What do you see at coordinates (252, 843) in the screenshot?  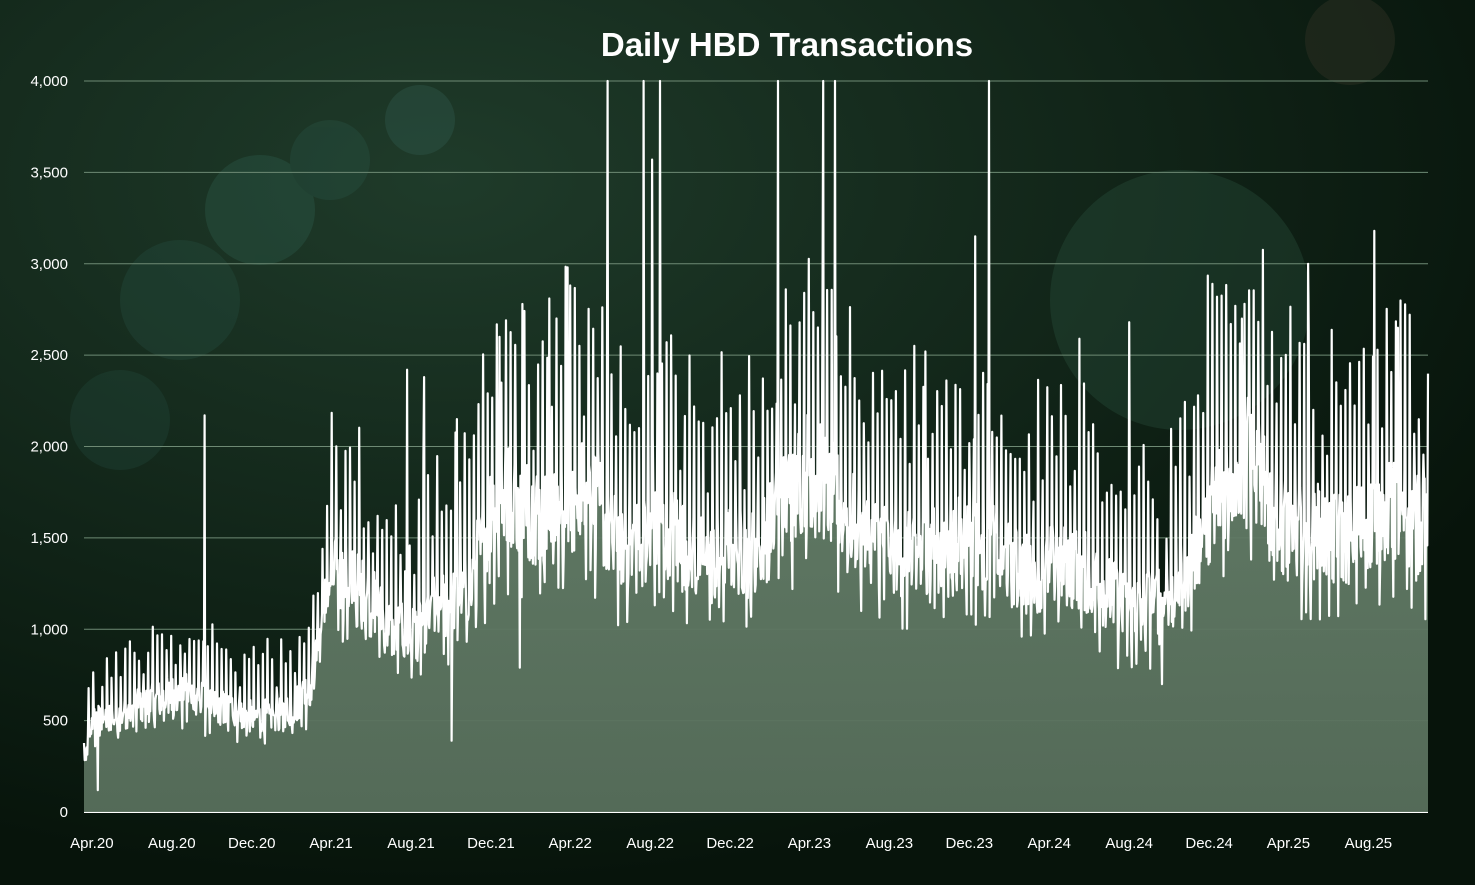 I see `x-tick-label: Dec.20` at bounding box center [252, 843].